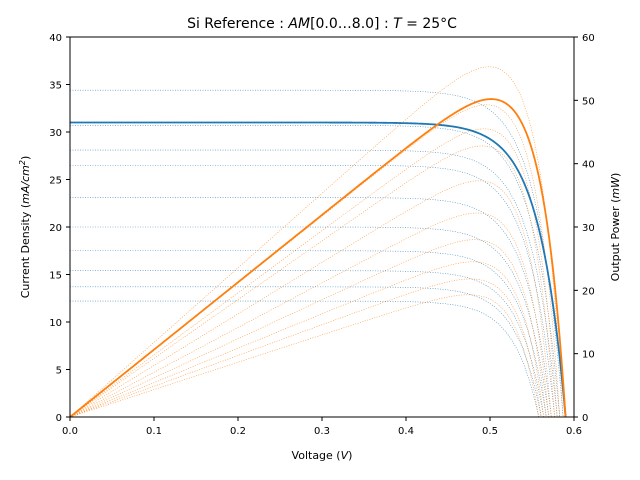  Describe the element at coordinates (238, 431) in the screenshot. I see `x-tick-label: 0.2` at that location.